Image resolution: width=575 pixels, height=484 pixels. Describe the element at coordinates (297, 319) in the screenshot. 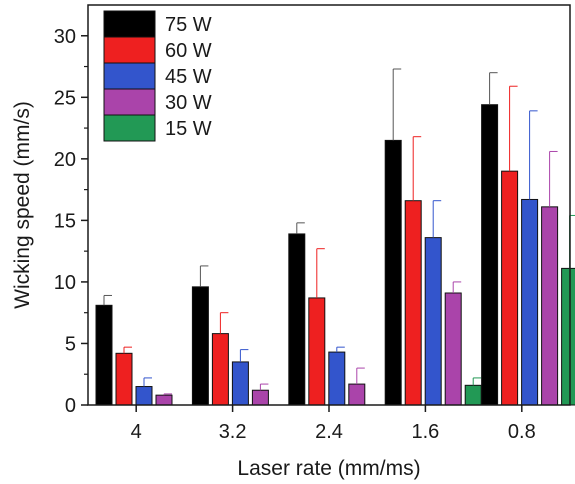

I see `bar-75w-2.4` at that location.